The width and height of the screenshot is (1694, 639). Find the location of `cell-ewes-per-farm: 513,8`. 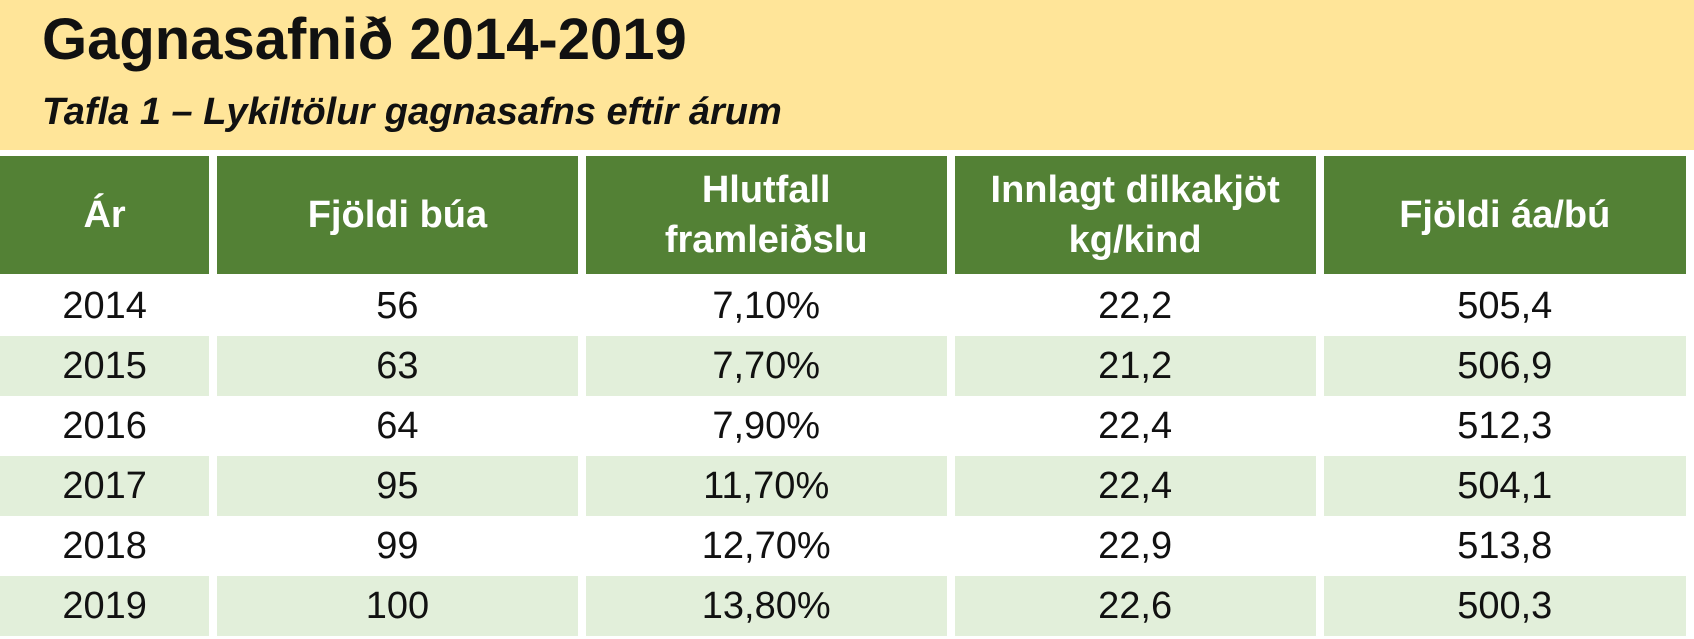

cell-ewes-per-farm: 513,8 is located at coordinates (1504, 546).